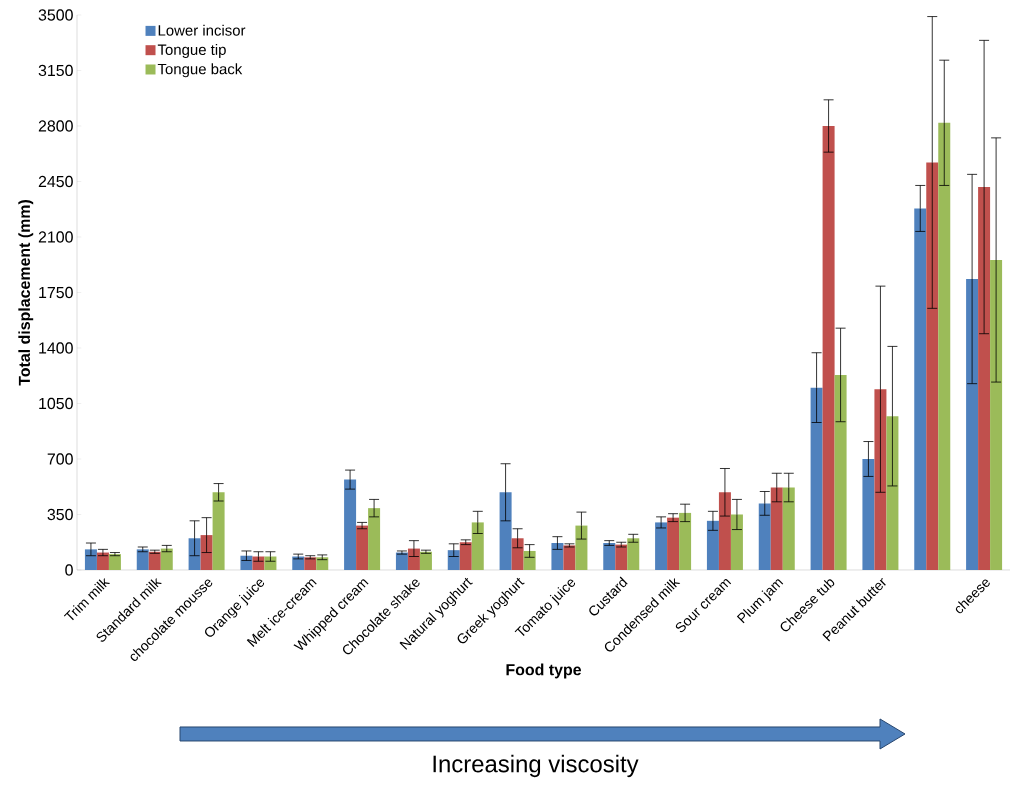 This screenshot has width=1016, height=787. What do you see at coordinates (26, 292) in the screenshot?
I see `y-axis-title: Total displacement (mm)` at bounding box center [26, 292].